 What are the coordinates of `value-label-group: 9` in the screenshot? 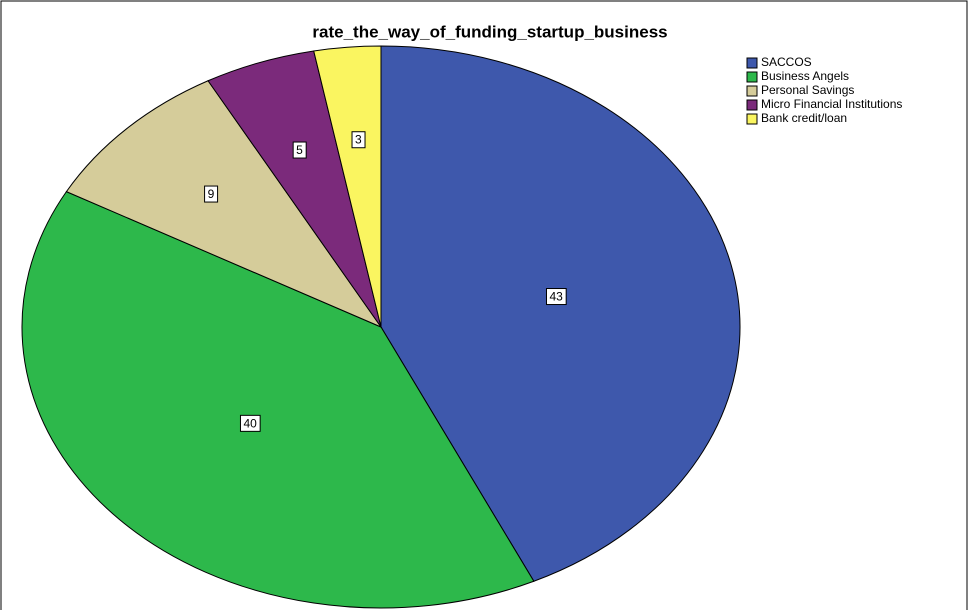 It's located at (211, 194).